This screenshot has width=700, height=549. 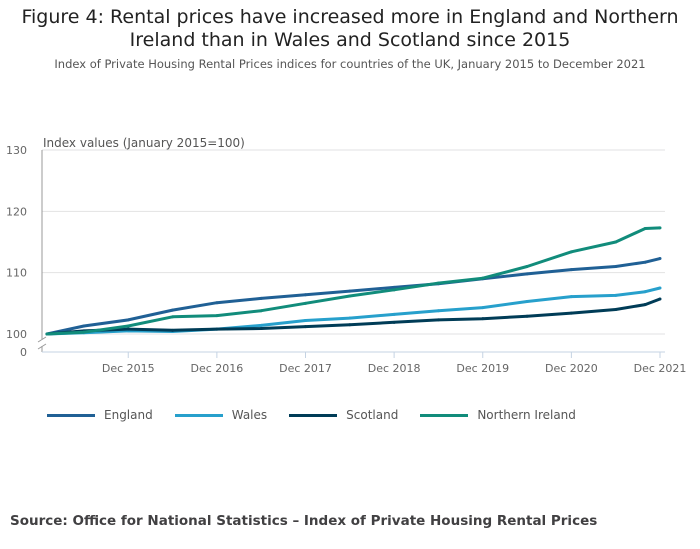 I want to click on legend-item: Northern Ireland, so click(x=498, y=415).